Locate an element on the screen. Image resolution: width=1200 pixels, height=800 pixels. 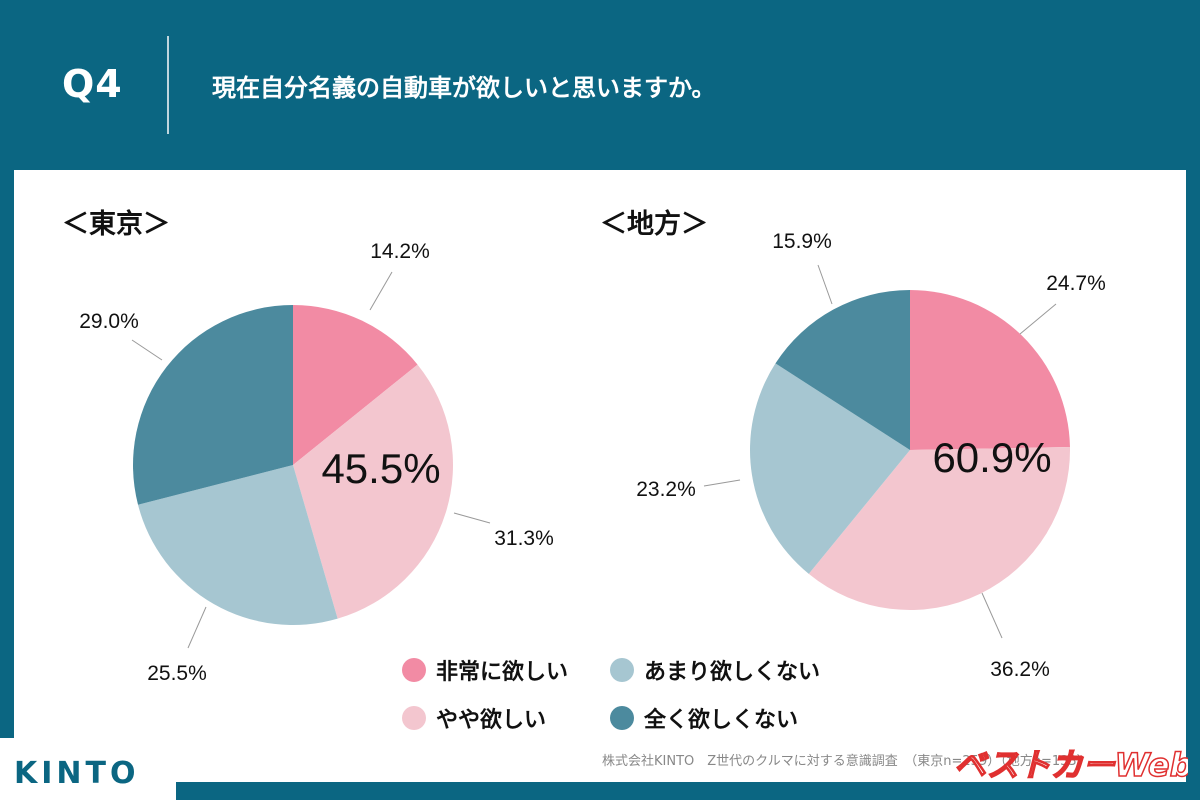
leader-line-regional-not-much is located at coordinates (722, 483).